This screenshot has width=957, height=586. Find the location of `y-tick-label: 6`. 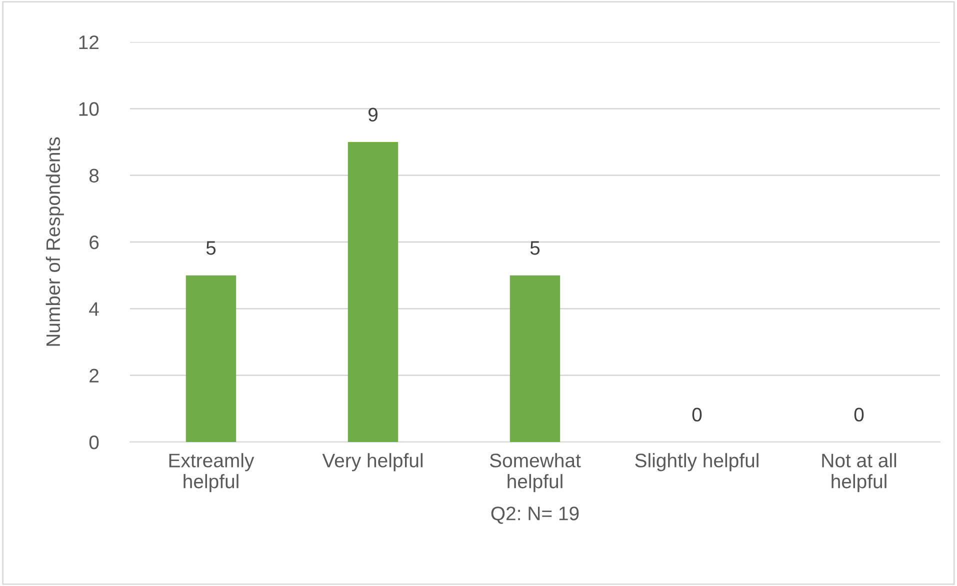

y-tick-label: 6 is located at coordinates (94, 242).